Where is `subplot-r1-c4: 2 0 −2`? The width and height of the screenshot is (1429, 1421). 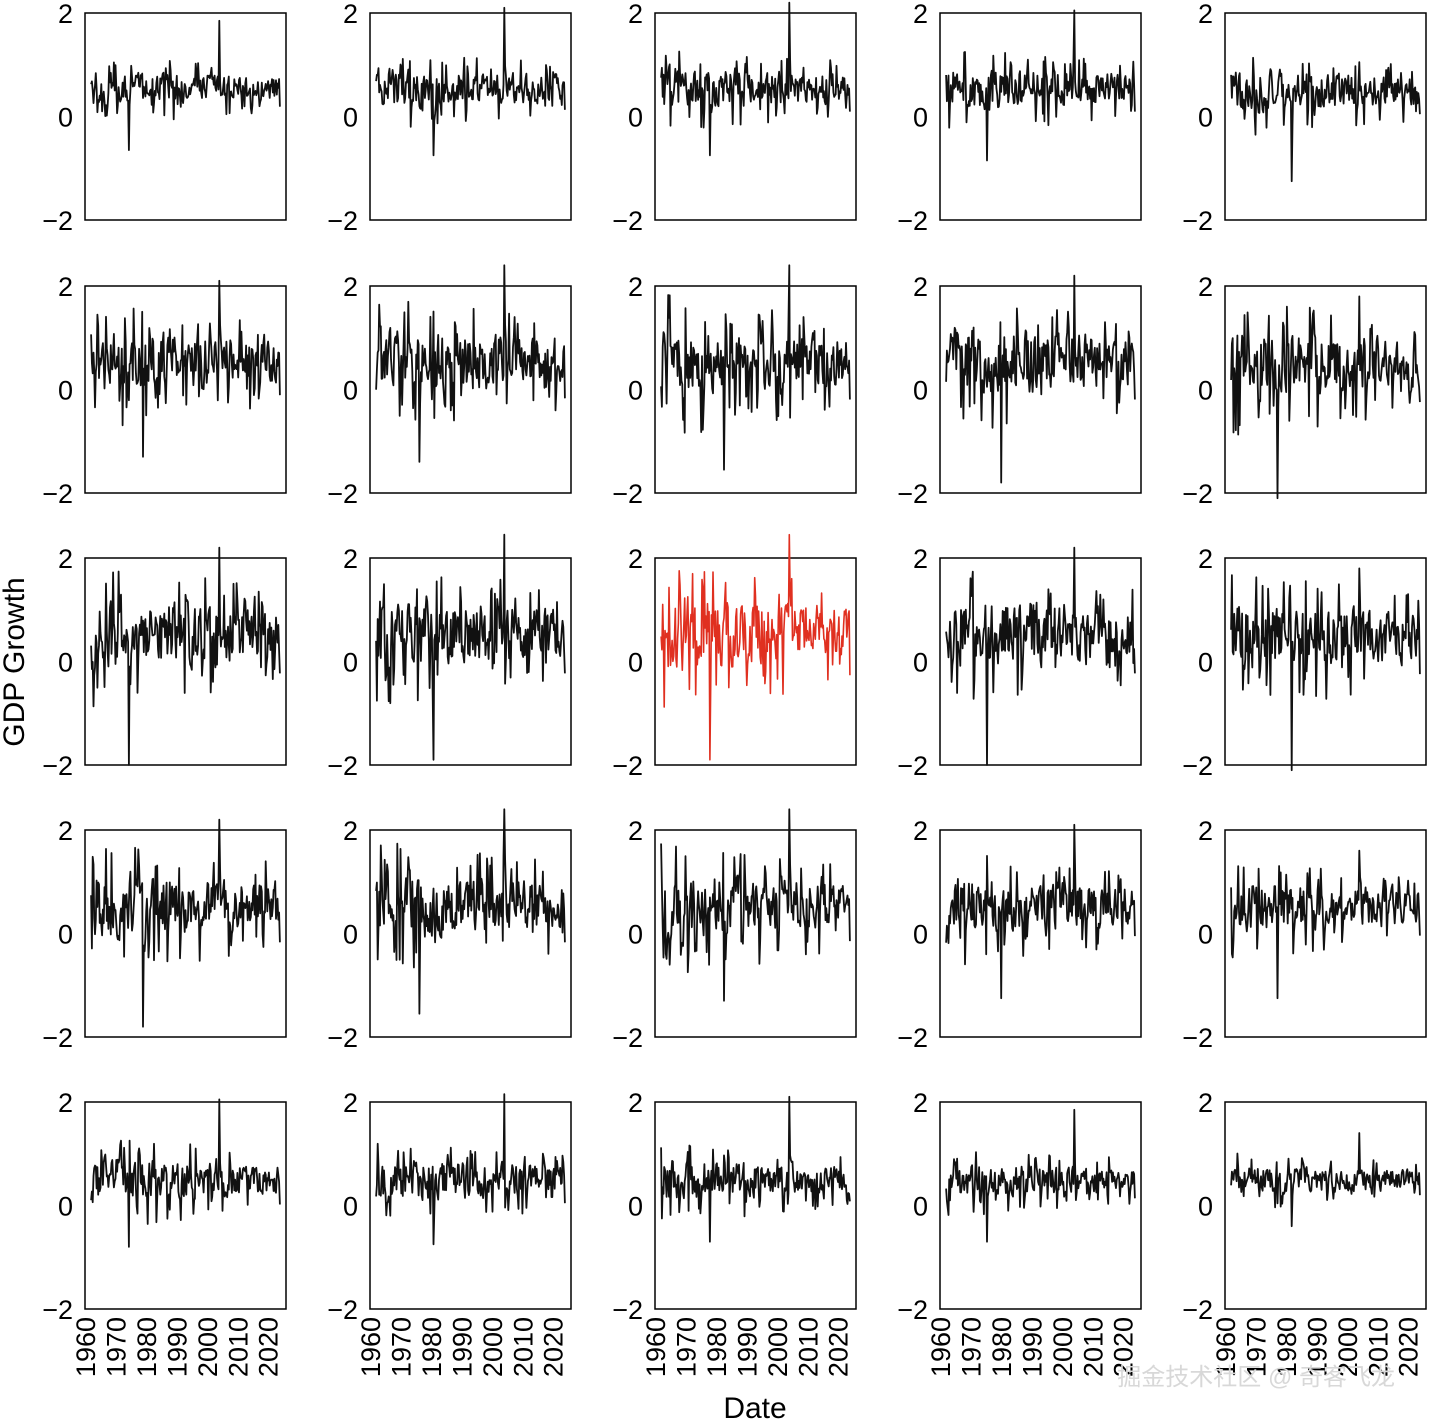 subplot-r1-c4: 2 0 −2 is located at coordinates (1304, 390).